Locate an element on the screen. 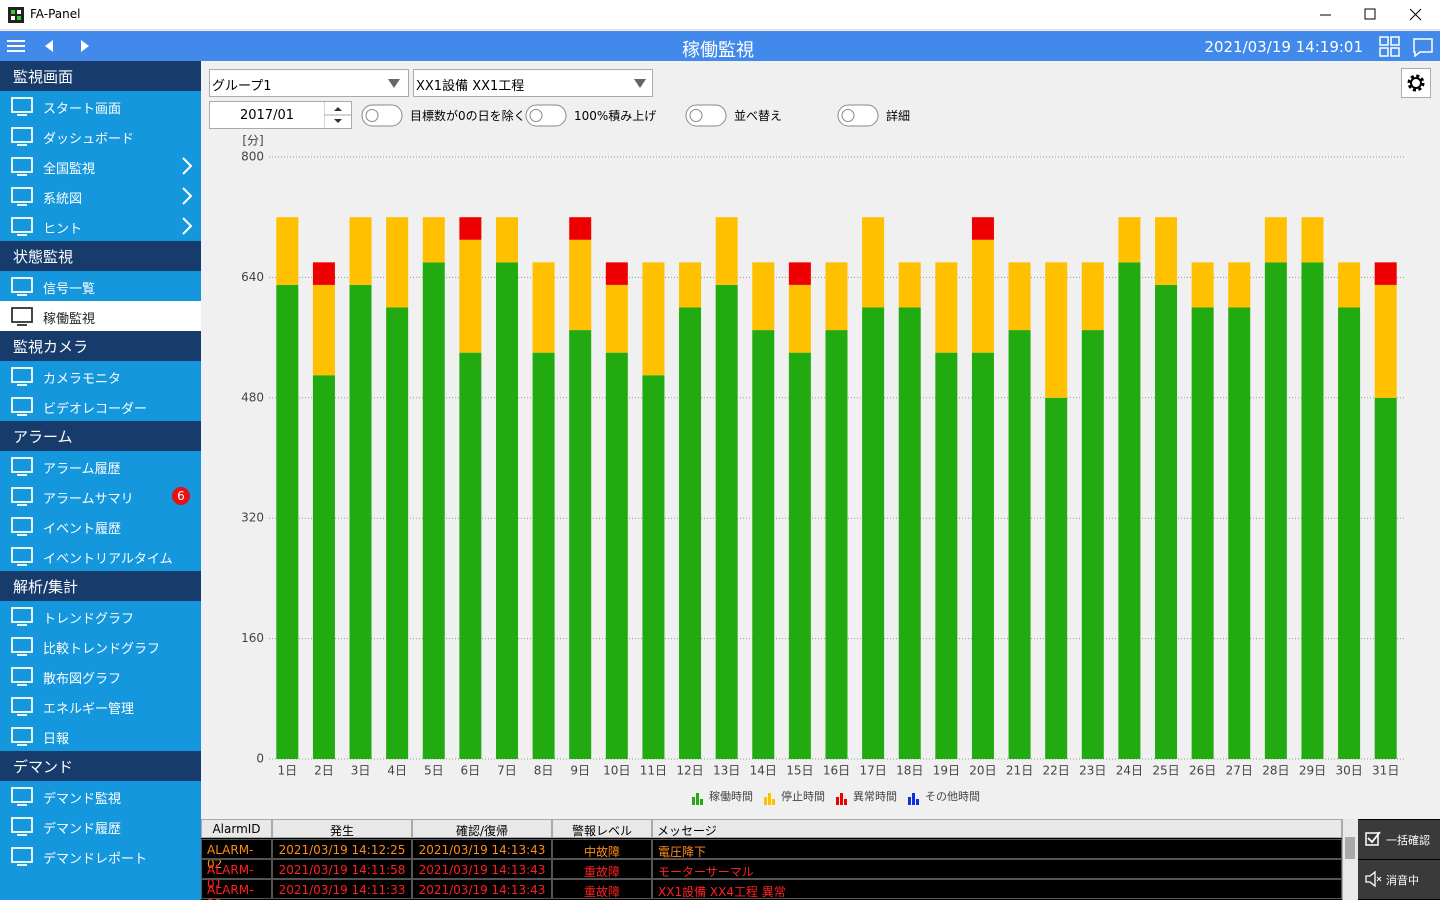  nav-item: カメラモニタ is located at coordinates (100, 376).